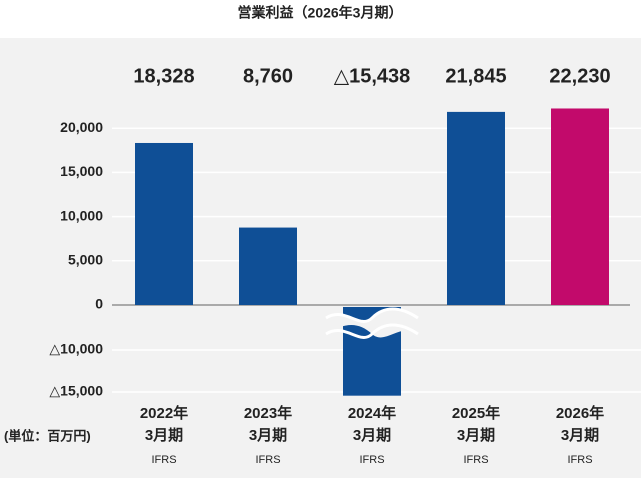 This screenshot has width=641, height=478. I want to click on y-tick-label: 15,000, so click(81, 171).